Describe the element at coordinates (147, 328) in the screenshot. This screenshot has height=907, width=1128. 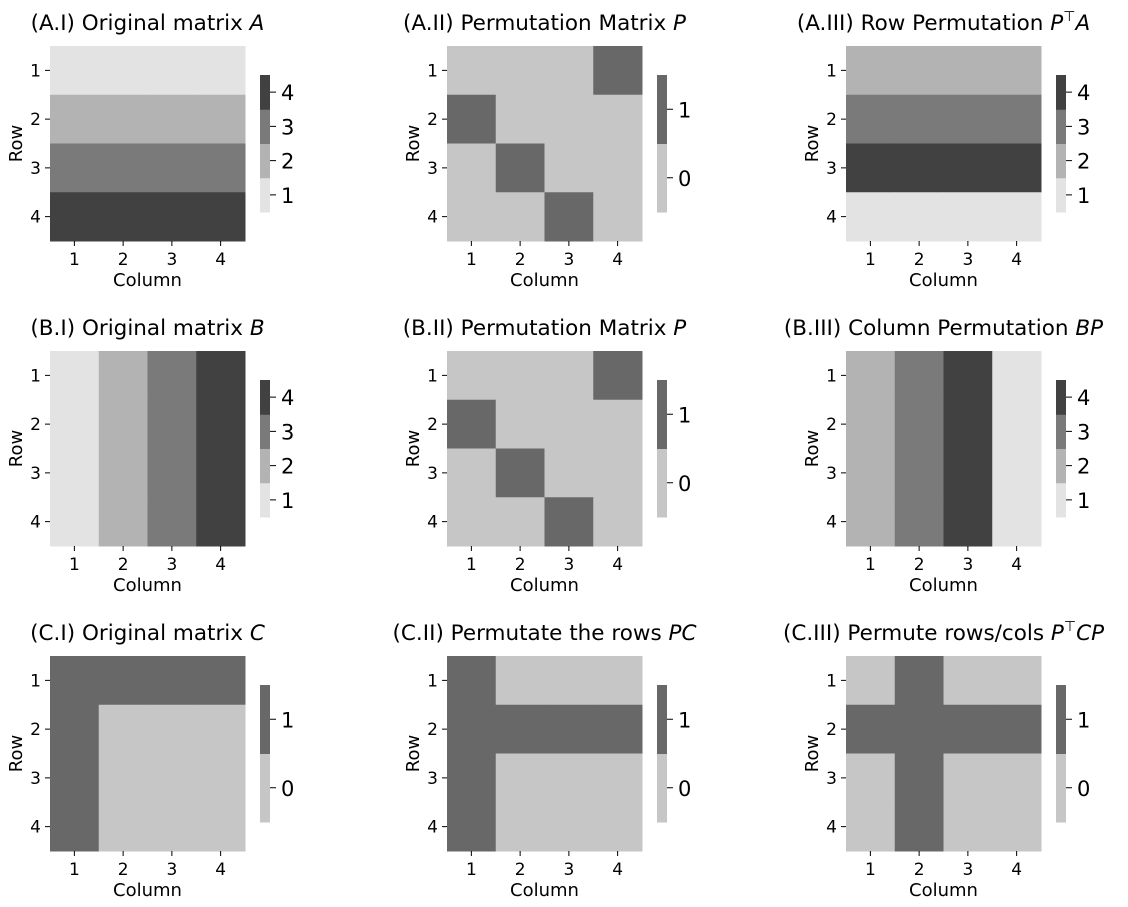
I see `panel-title: (B.I) Original matrix B` at that location.